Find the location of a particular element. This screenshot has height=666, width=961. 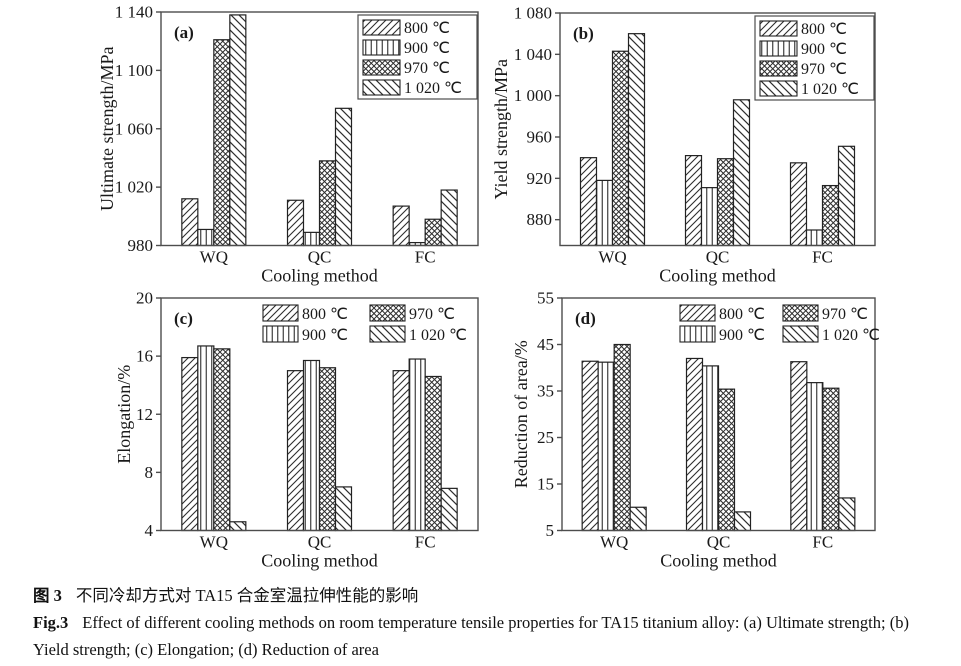

y-tick-label: 980 is located at coordinates (141, 245).